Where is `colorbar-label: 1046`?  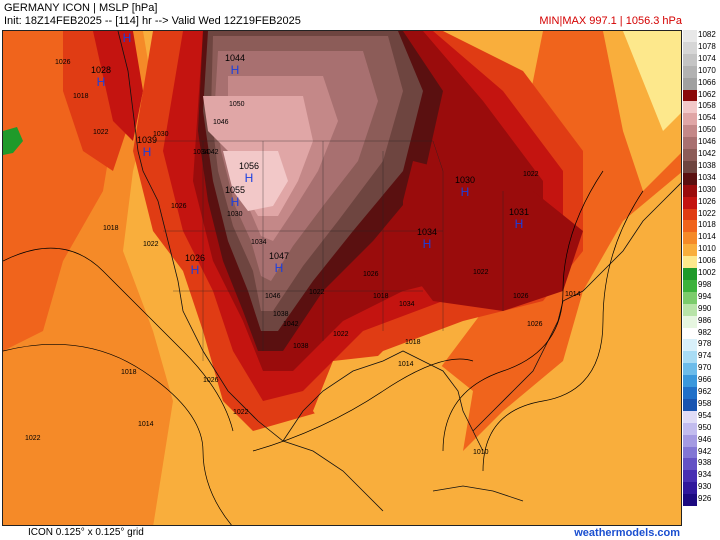 colorbar-label: 1046 is located at coordinates (707, 142).